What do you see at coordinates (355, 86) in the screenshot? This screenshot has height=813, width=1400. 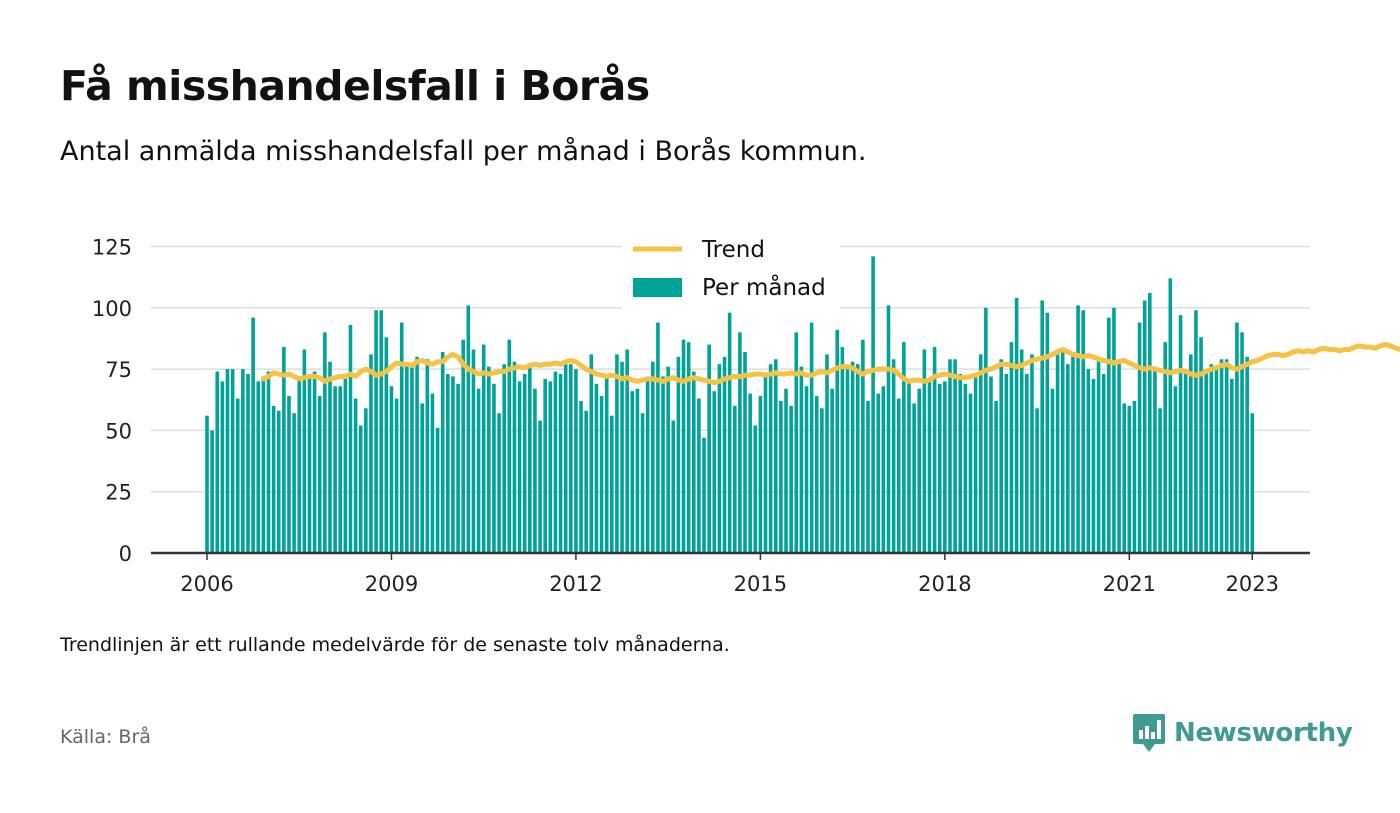 I see `chart-title: Få misshandelsfall i Borås` at bounding box center [355, 86].